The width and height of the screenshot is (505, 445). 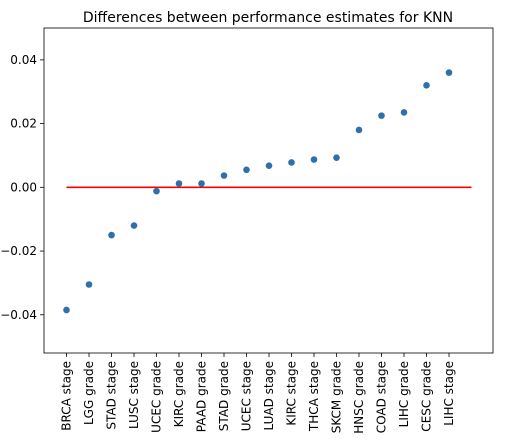 What do you see at coordinates (224, 396) in the screenshot?
I see `x-tick-label: STAD grade` at bounding box center [224, 396].